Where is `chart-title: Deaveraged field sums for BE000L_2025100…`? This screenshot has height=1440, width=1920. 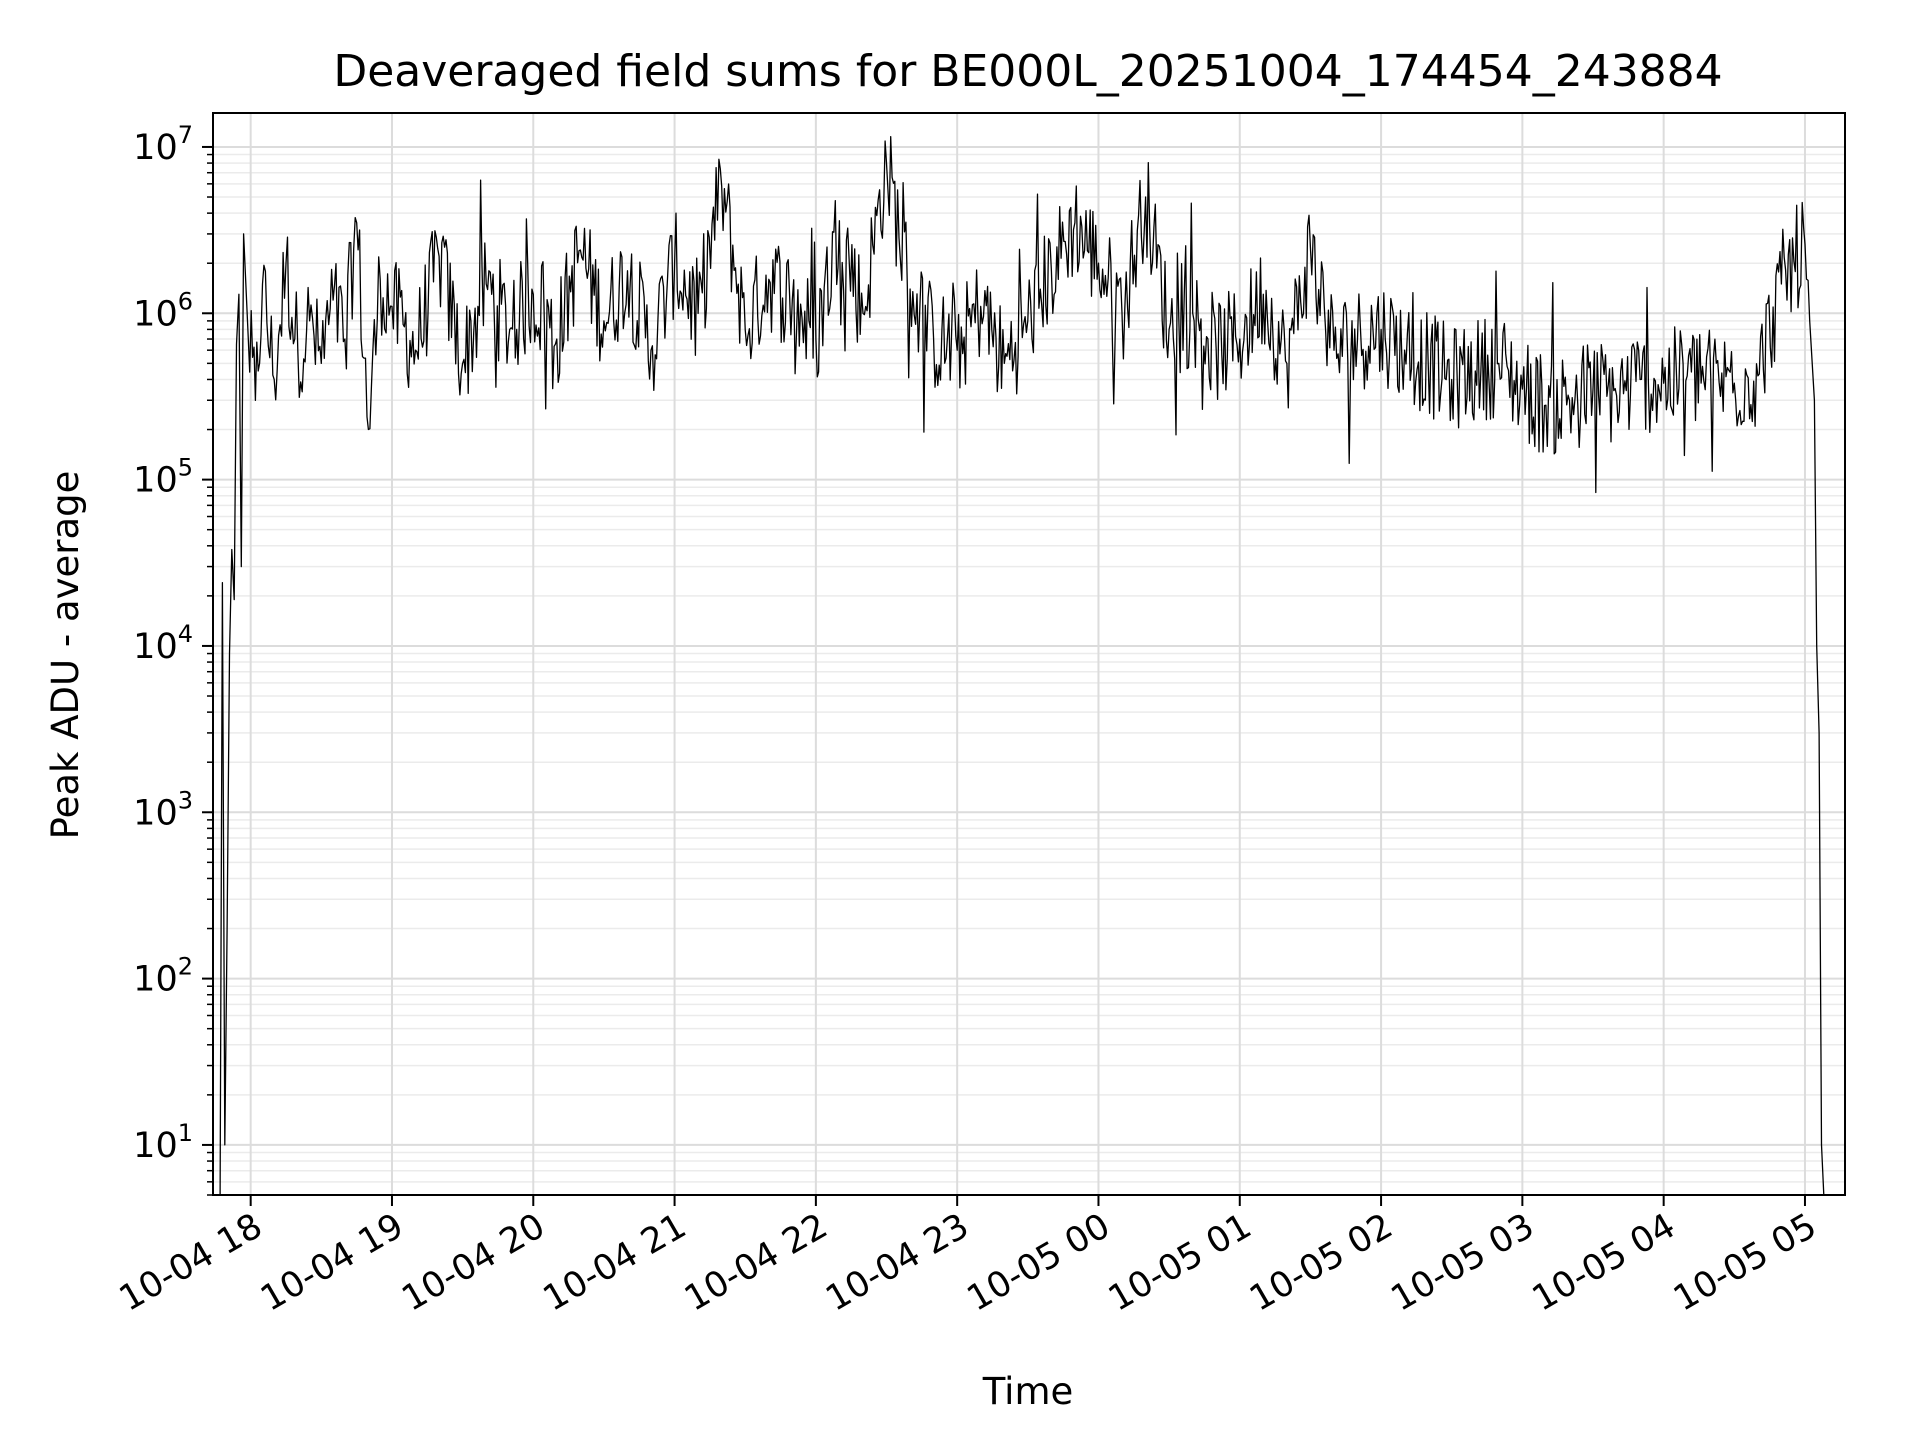 chart-title: Deaveraged field sums for BE000L_2025100… is located at coordinates (1027, 71).